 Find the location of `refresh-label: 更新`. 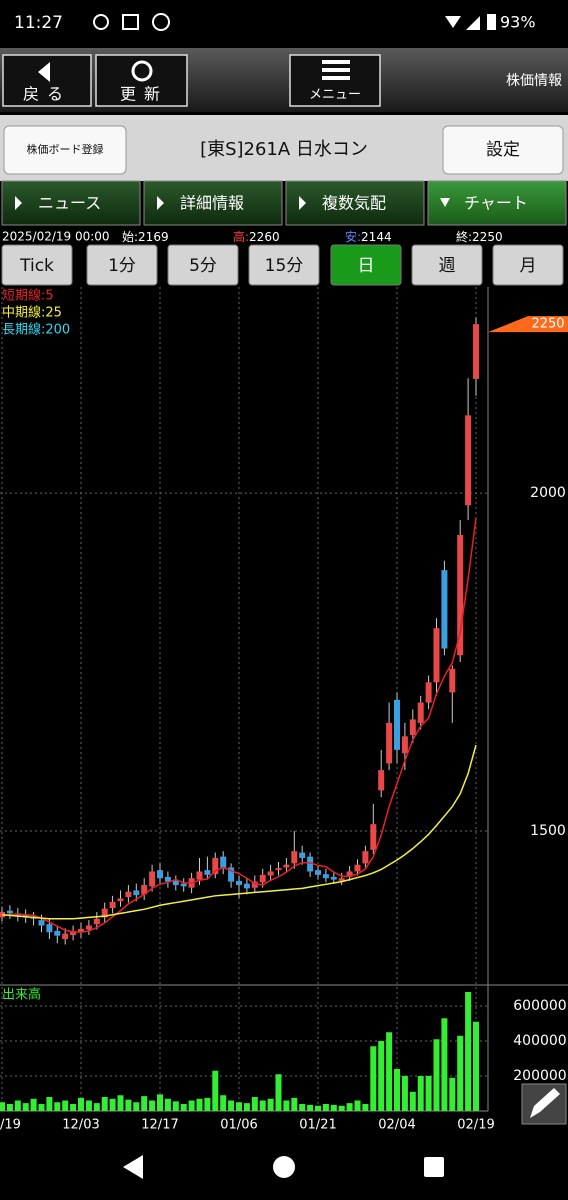

refresh-label: 更新 is located at coordinates (144, 94).